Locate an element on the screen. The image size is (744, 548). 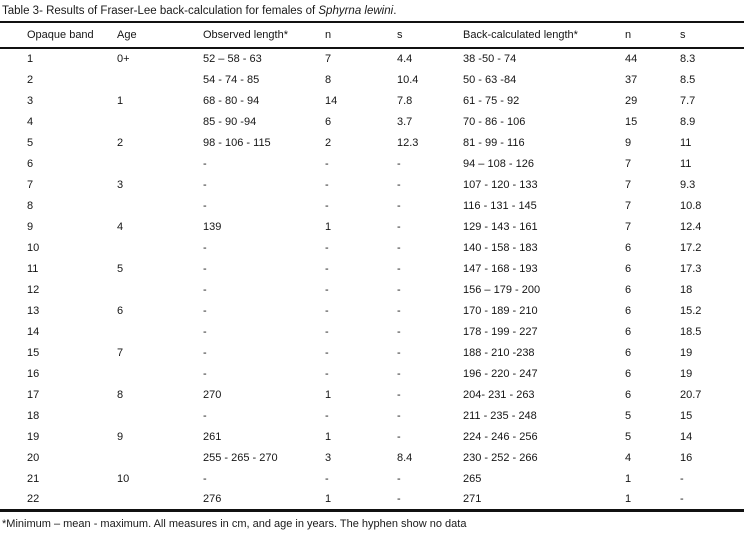
table-row: 21 10 - - - 265 1 - is located at coordinates (372, 478).